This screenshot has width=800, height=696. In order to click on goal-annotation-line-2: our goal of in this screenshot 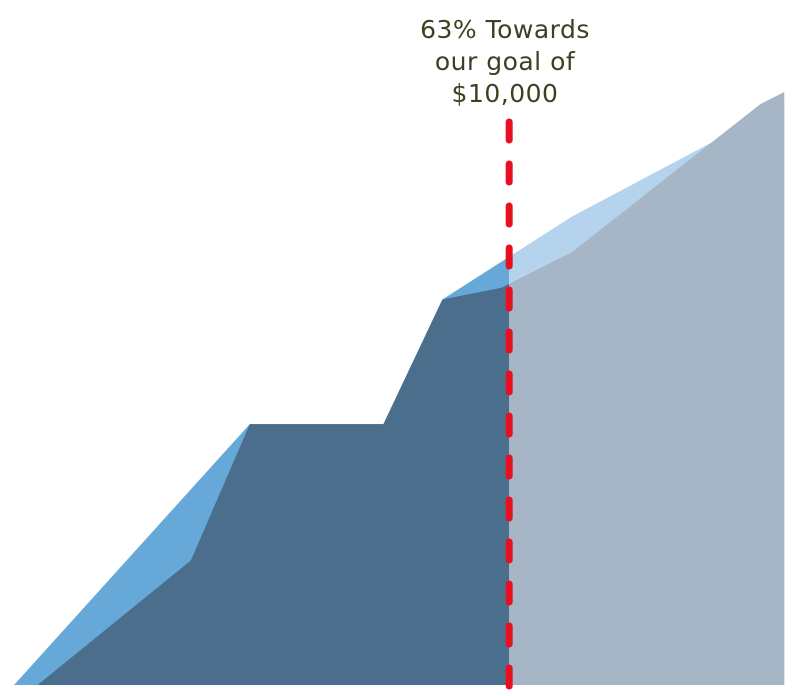, I will do `click(505, 61)`.